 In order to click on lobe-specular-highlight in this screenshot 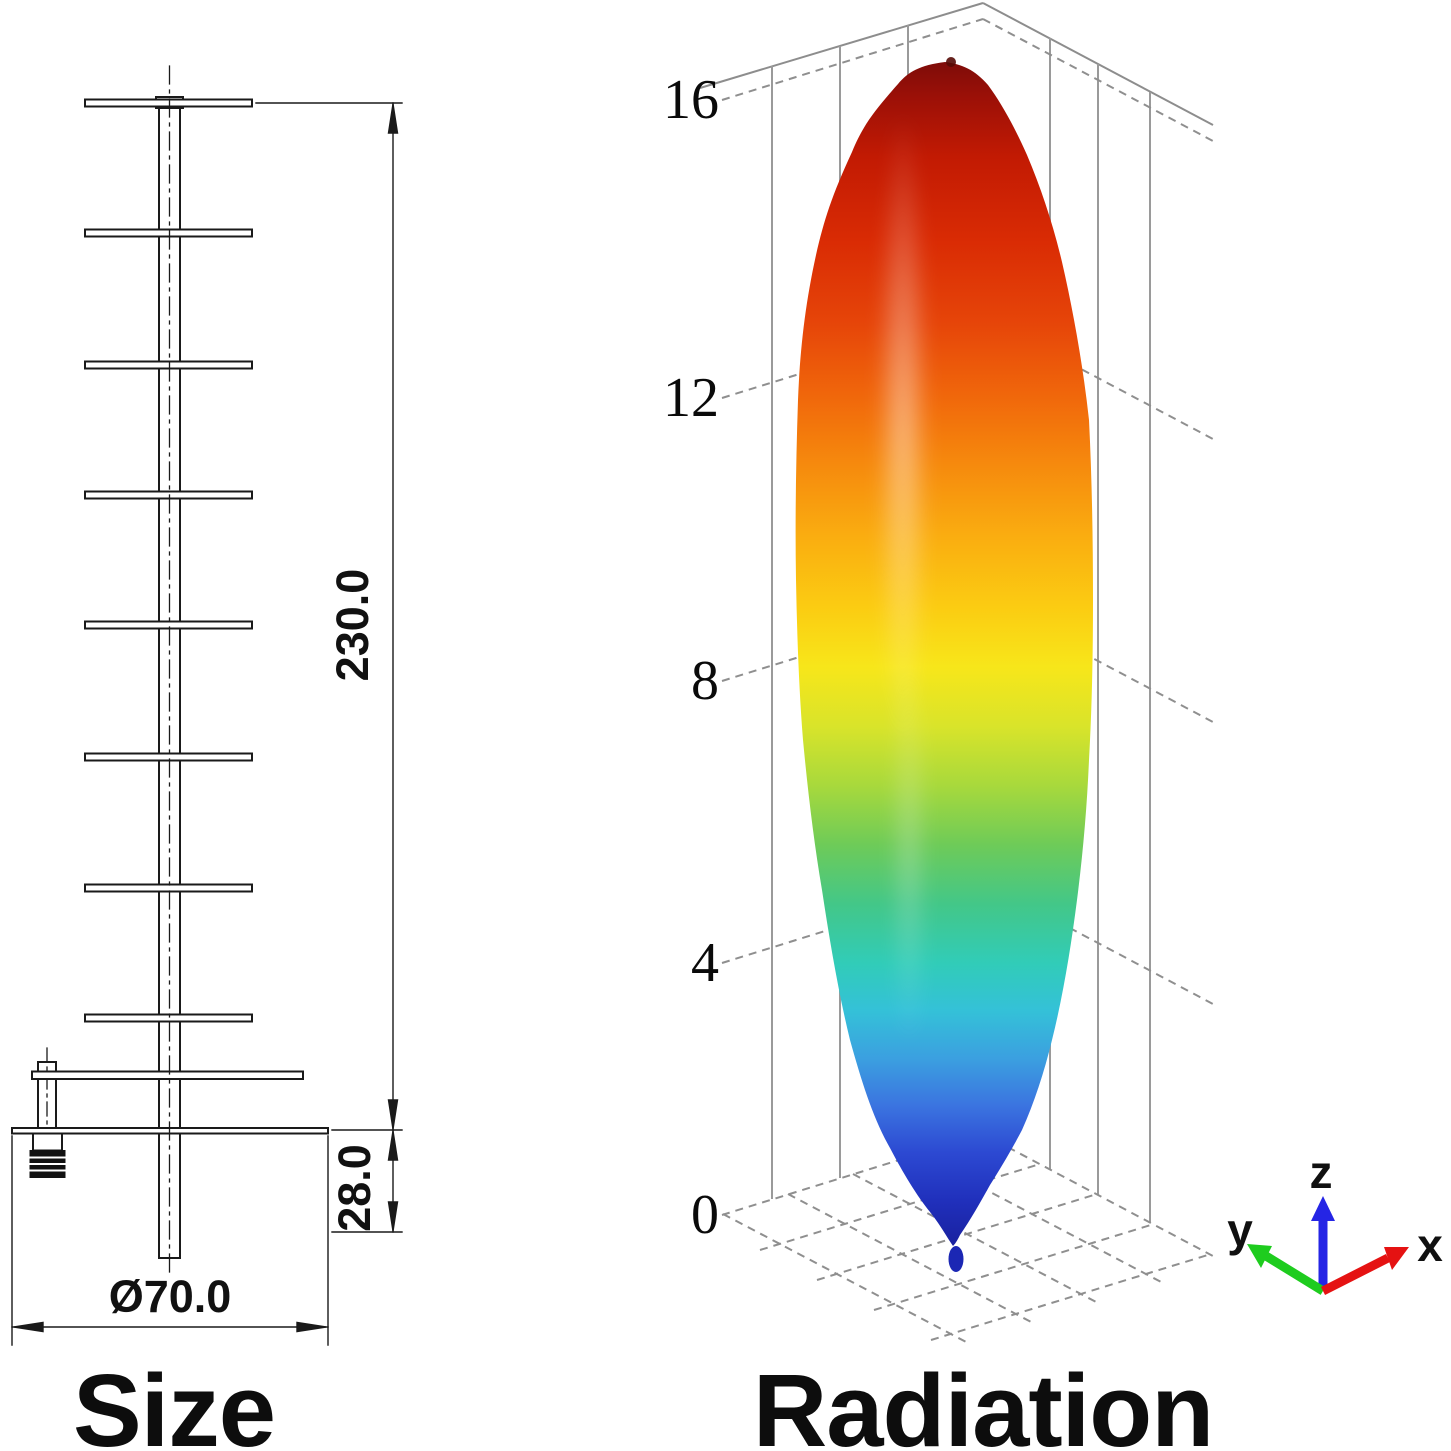, I will do `click(903, 430)`.